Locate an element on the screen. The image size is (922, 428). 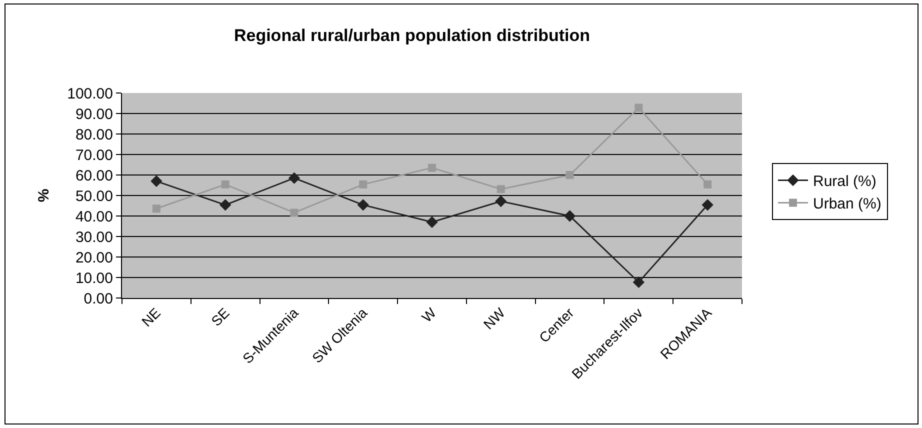
x-tick-label: NE is located at coordinates (151, 317).